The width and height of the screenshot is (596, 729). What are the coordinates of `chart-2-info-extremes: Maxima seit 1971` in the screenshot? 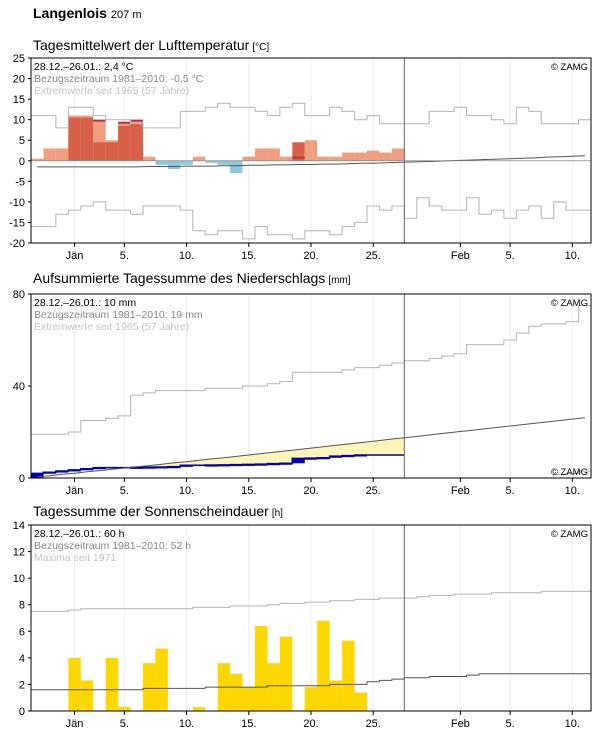 It's located at (75, 558).